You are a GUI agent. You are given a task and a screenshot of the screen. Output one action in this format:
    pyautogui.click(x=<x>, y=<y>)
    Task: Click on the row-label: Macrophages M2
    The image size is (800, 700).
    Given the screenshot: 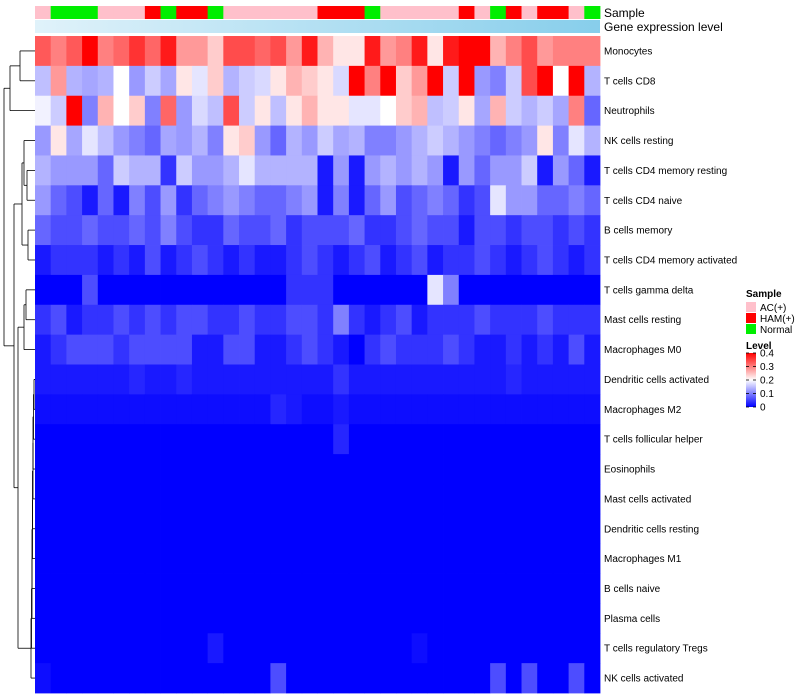 What is the action you would take?
    pyautogui.click(x=643, y=410)
    